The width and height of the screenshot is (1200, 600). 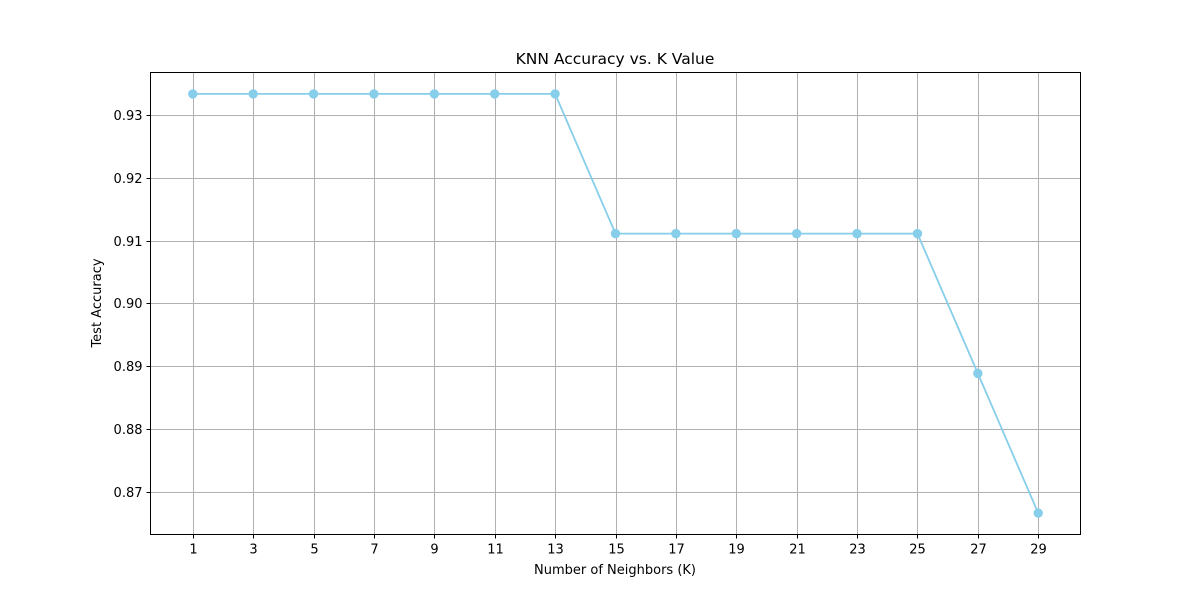 What do you see at coordinates (615, 570) in the screenshot?
I see `x-axis-label: Number of Neighbors (K)` at bounding box center [615, 570].